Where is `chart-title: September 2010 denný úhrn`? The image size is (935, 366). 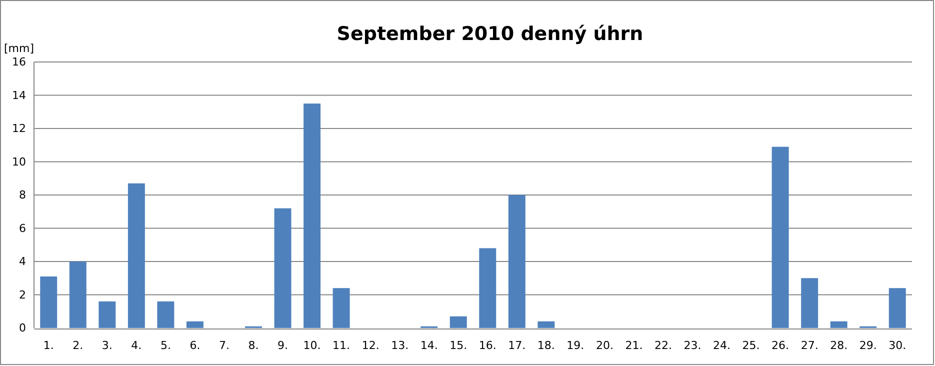 chart-title: September 2010 denný úhrn is located at coordinates (490, 34).